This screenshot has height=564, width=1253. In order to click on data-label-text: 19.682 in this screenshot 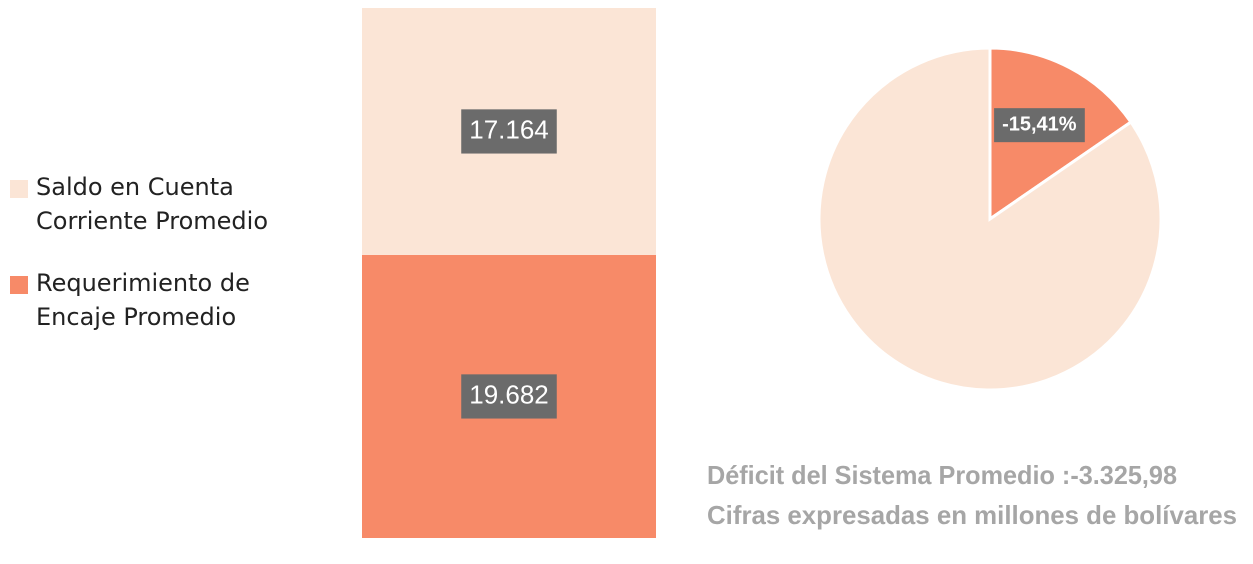, I will do `click(509, 394)`.